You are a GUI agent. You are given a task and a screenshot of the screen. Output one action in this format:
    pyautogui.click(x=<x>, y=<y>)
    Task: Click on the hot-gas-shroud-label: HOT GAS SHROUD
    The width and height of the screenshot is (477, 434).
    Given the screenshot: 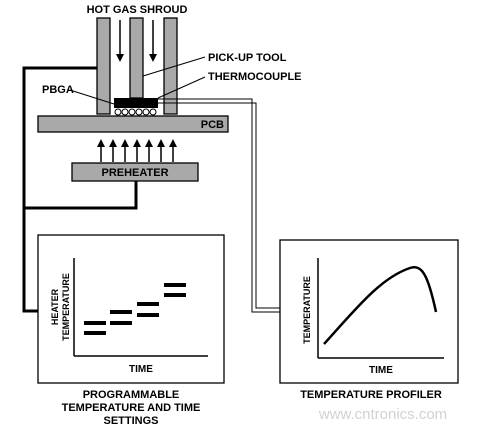 What is the action you would take?
    pyautogui.click(x=137, y=10)
    